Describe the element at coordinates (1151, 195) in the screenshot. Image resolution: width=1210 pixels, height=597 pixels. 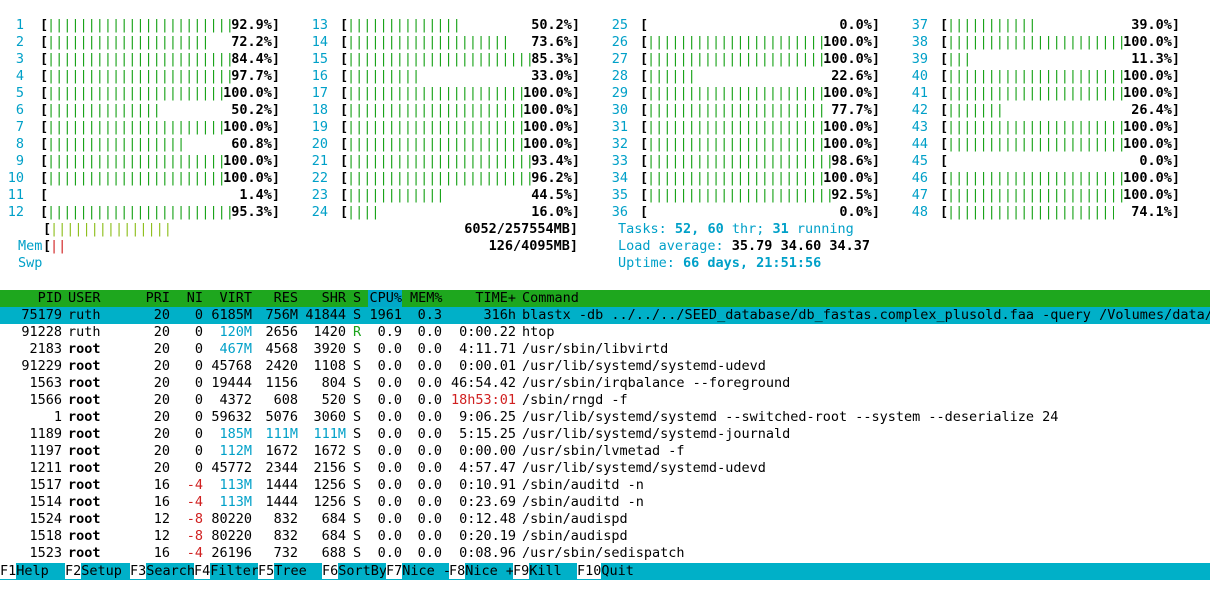
I see `cpu-bar-value: 100.0%]` at that location.